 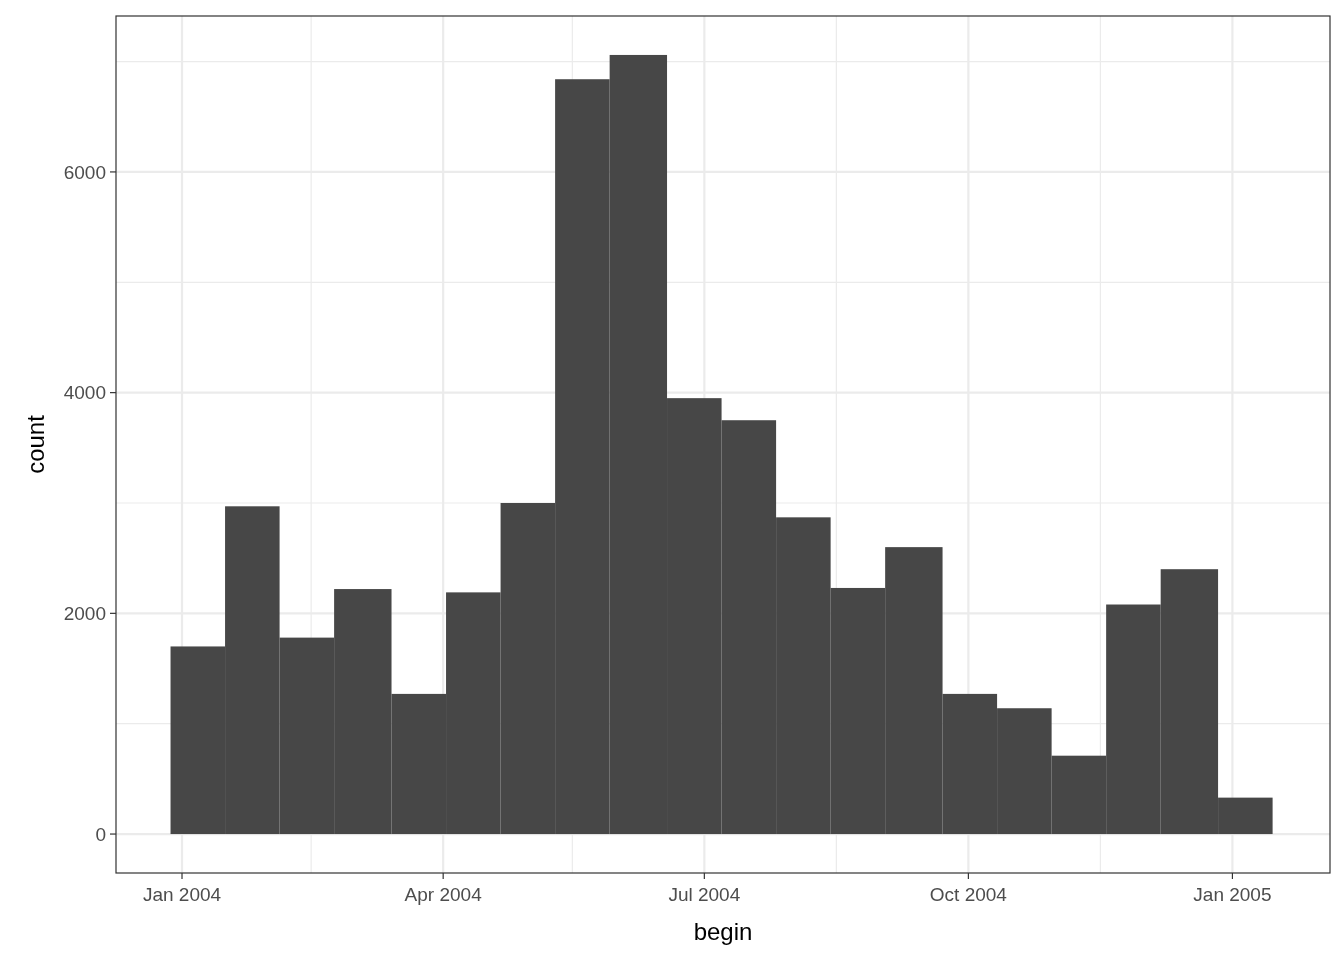 I want to click on y-tick-label: 2000, so click(x=84, y=613).